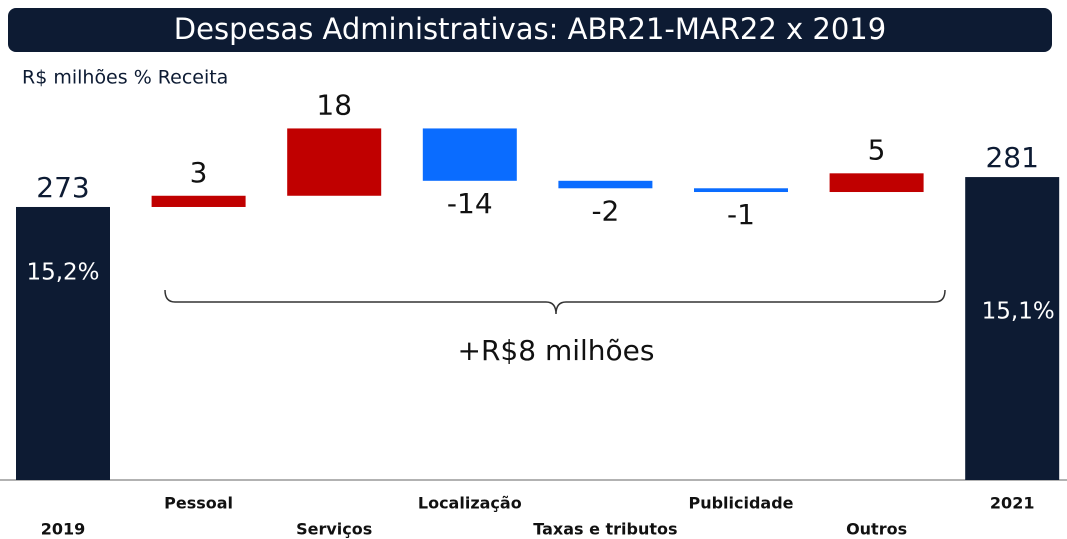 The width and height of the screenshot is (1067, 539). What do you see at coordinates (470, 503) in the screenshot?
I see `x-tick-label: Localização` at bounding box center [470, 503].